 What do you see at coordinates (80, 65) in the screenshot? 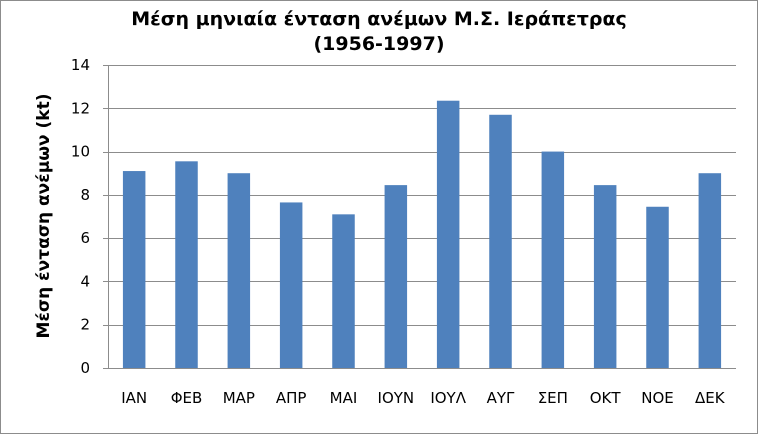
I see `y-tick-label: 14` at bounding box center [80, 65].